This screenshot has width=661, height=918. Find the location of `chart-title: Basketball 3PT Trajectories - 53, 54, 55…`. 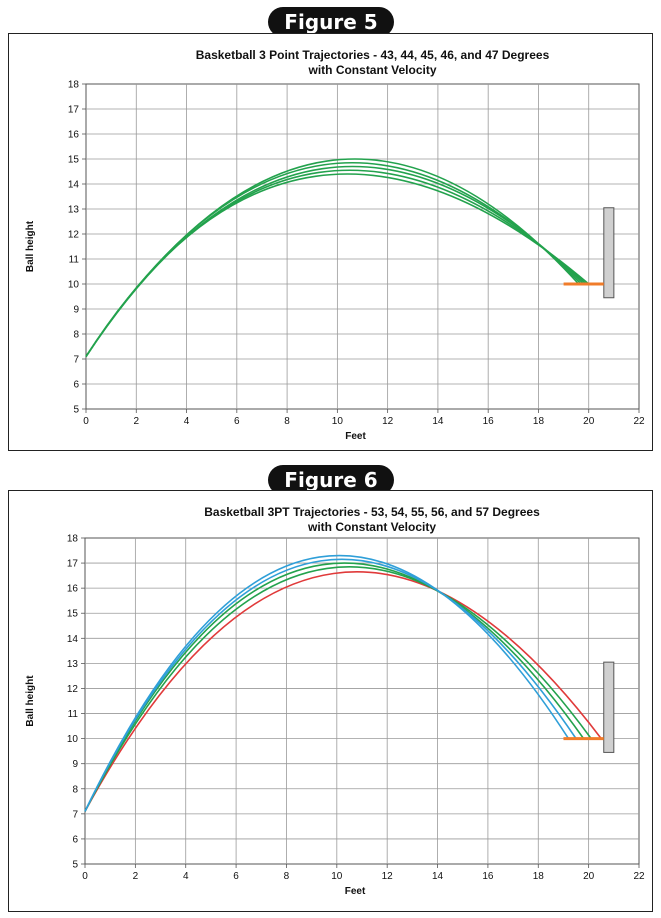

chart-title: Basketball 3PT Trajectories - 53, 54, 55… is located at coordinates (372, 512).